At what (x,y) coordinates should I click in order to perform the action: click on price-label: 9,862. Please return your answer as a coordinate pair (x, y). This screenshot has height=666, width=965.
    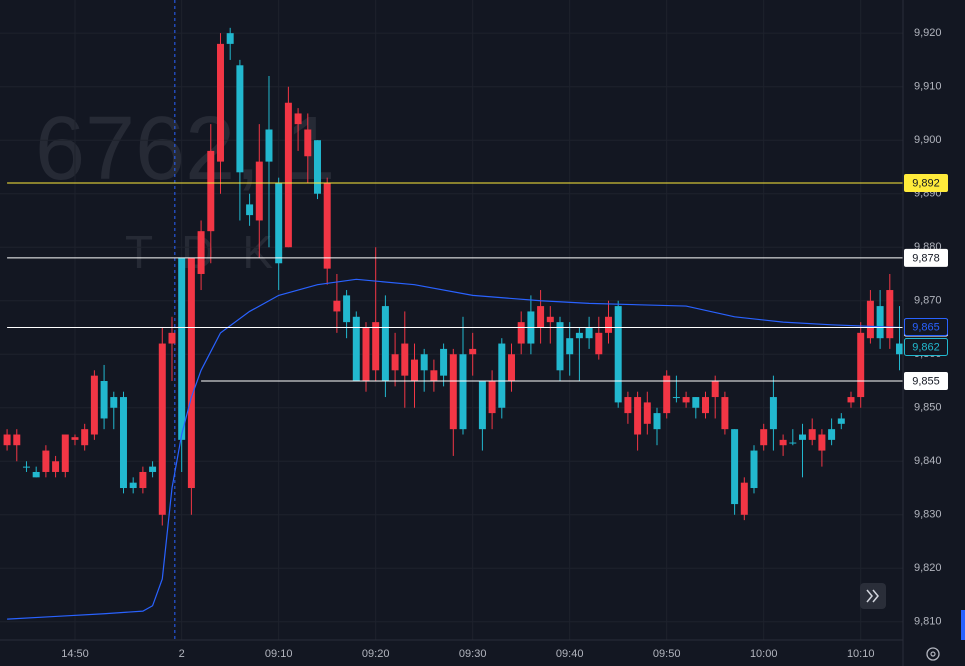
    Looking at the image, I should click on (926, 347).